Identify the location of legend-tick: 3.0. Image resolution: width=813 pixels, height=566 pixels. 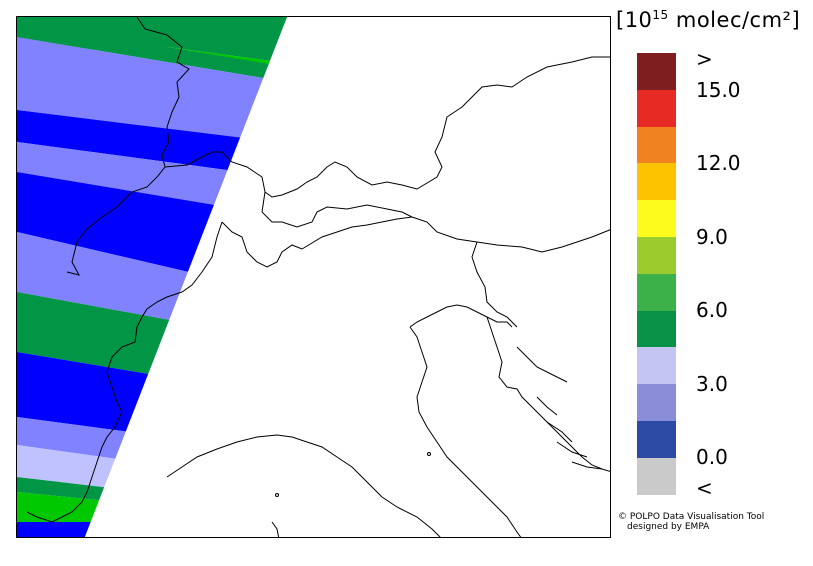
(712, 384).